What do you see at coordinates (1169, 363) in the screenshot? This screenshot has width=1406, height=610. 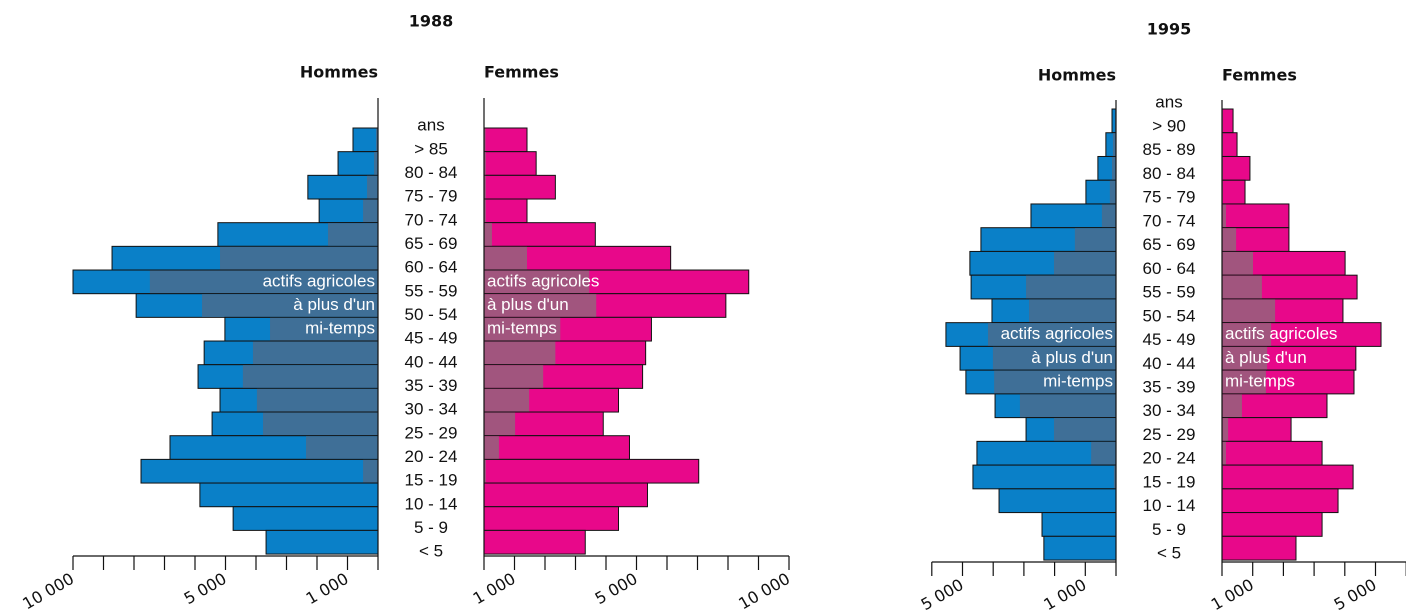 I see `age-label: 40 - 44` at bounding box center [1169, 363].